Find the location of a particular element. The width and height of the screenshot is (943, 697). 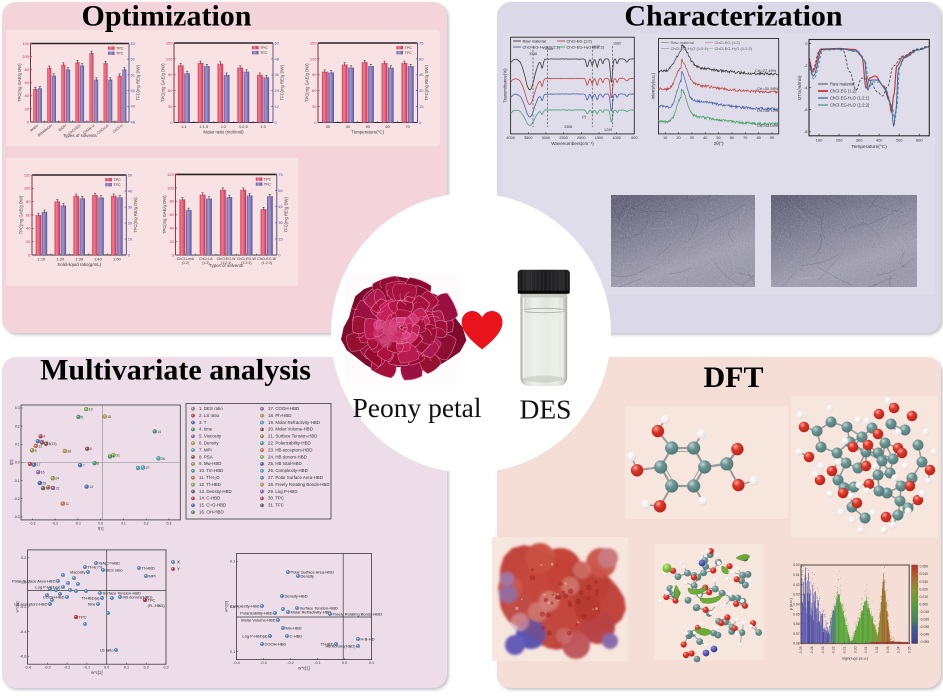

svg-text: 13 is located at coordinates (91, 487).